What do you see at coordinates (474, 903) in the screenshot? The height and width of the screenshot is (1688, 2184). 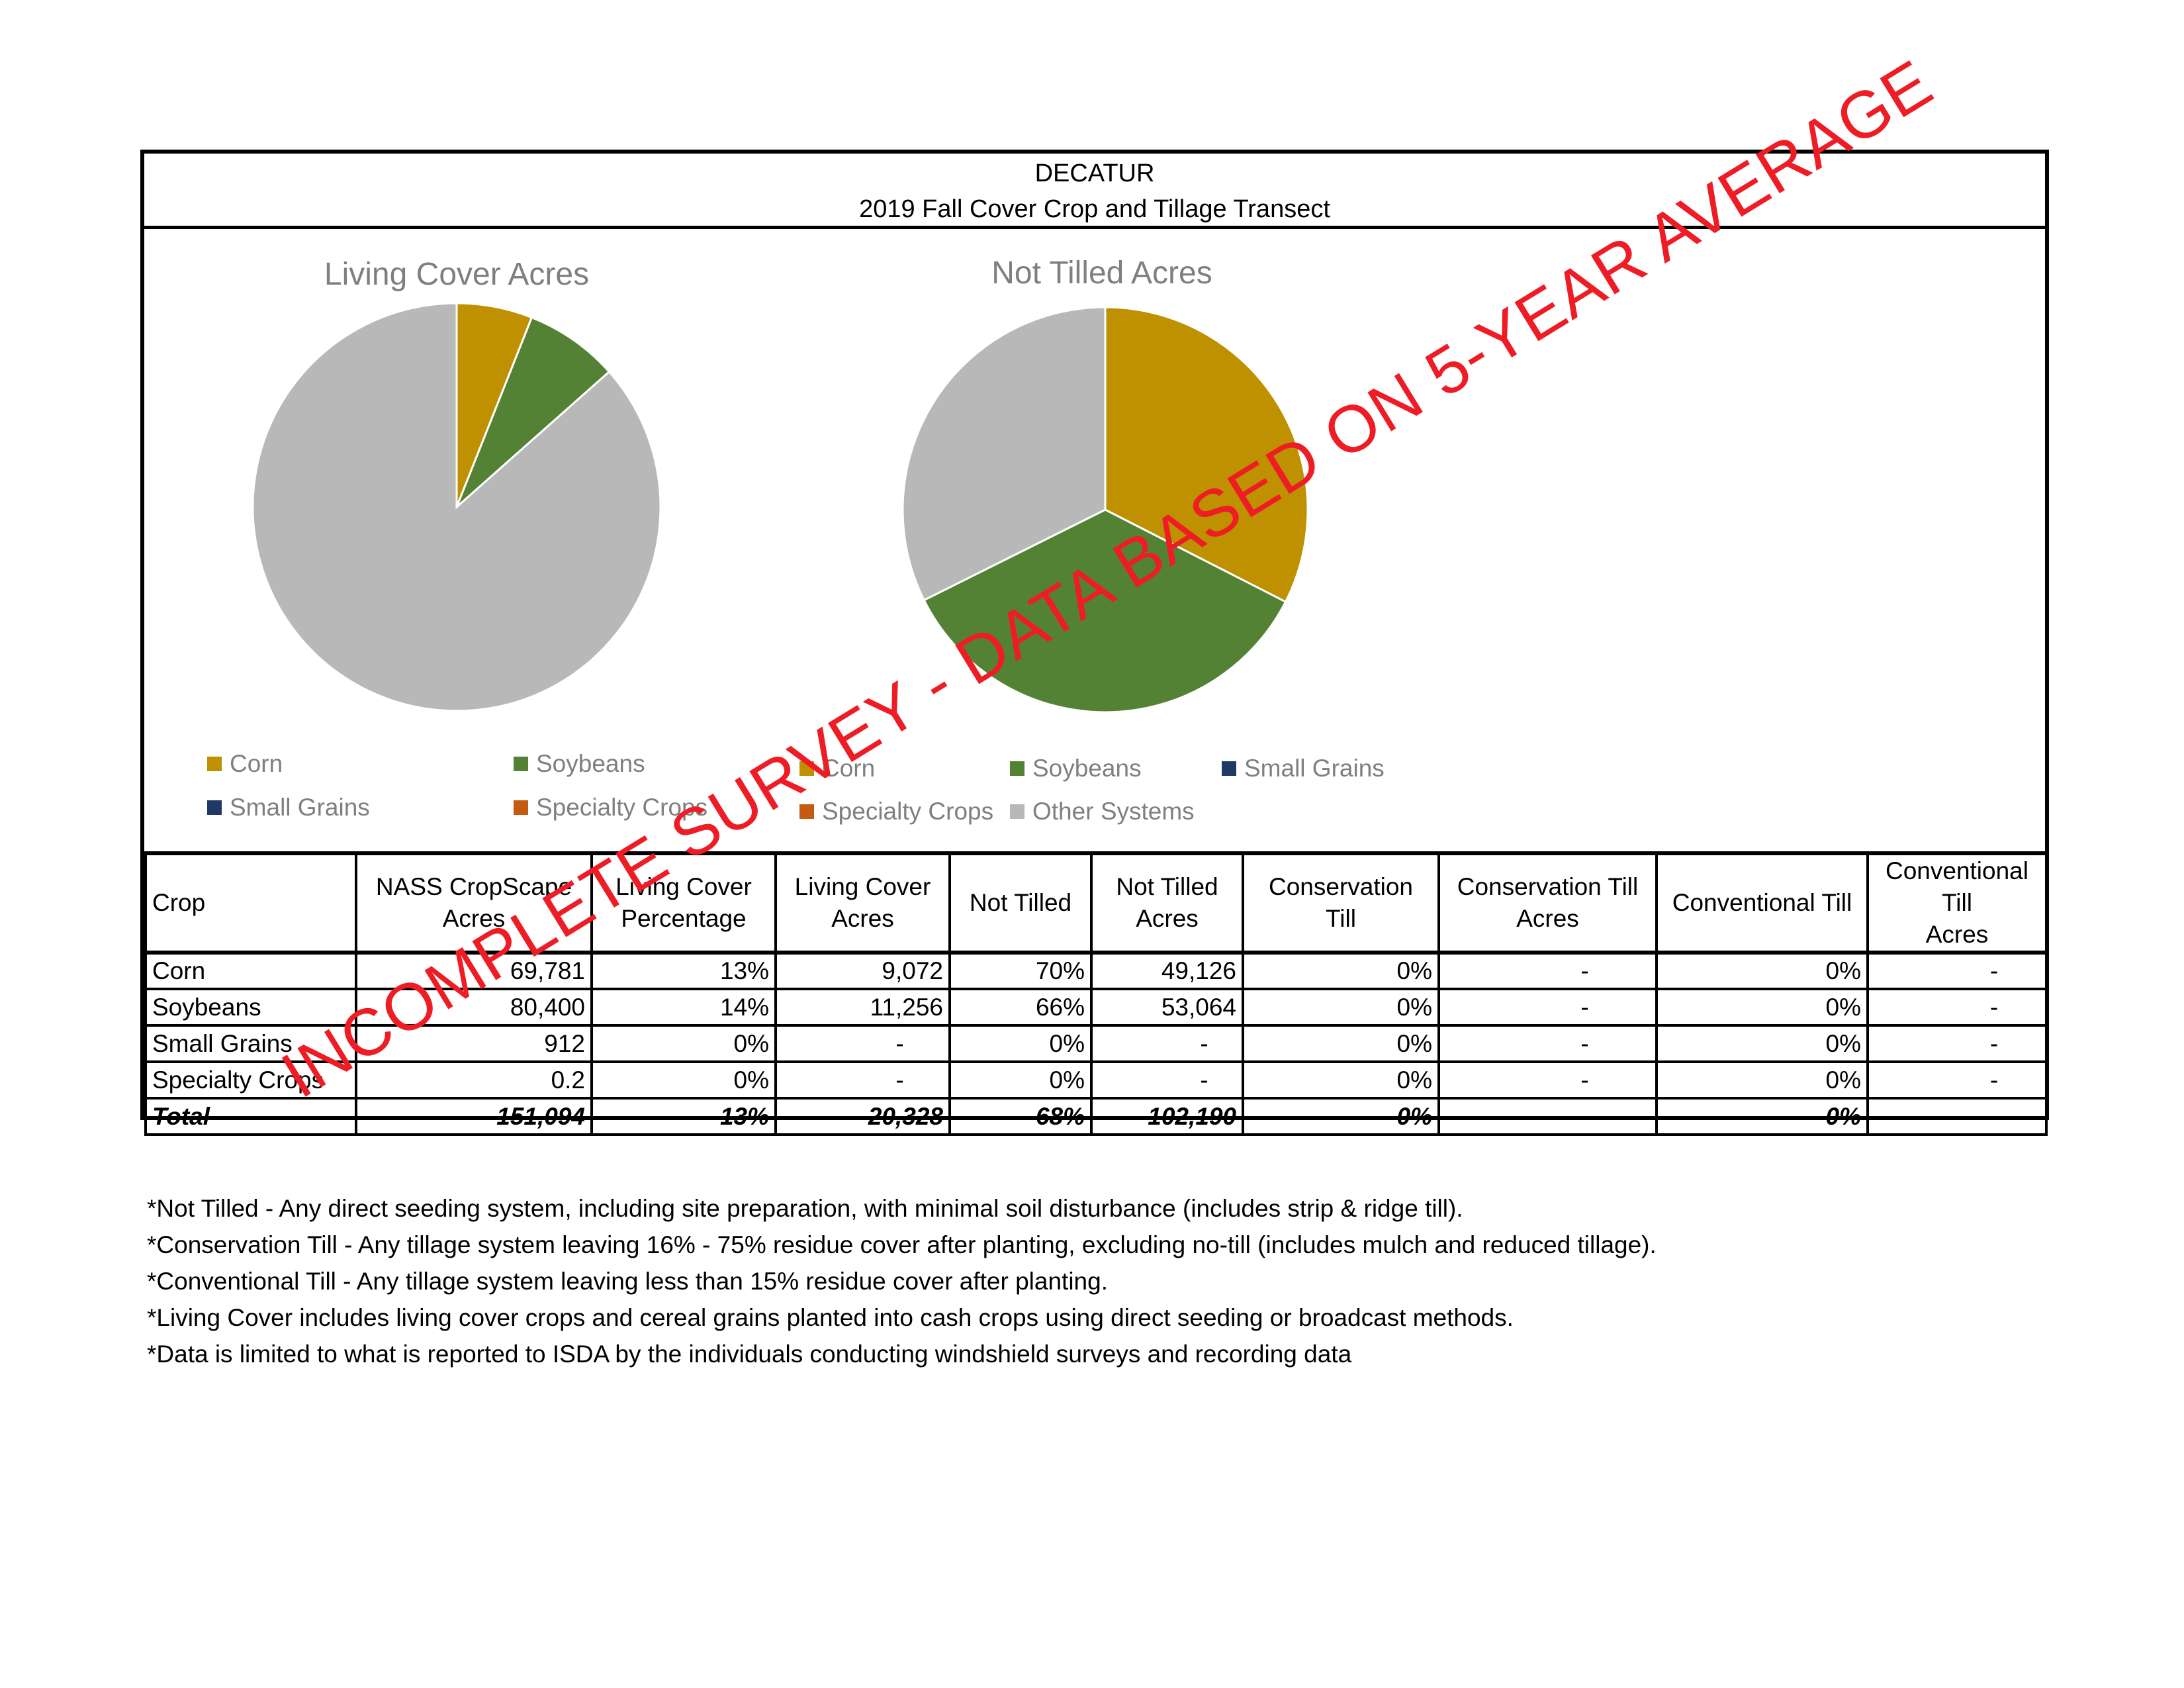 I see `column-header: NASS CropScape Acres` at bounding box center [474, 903].